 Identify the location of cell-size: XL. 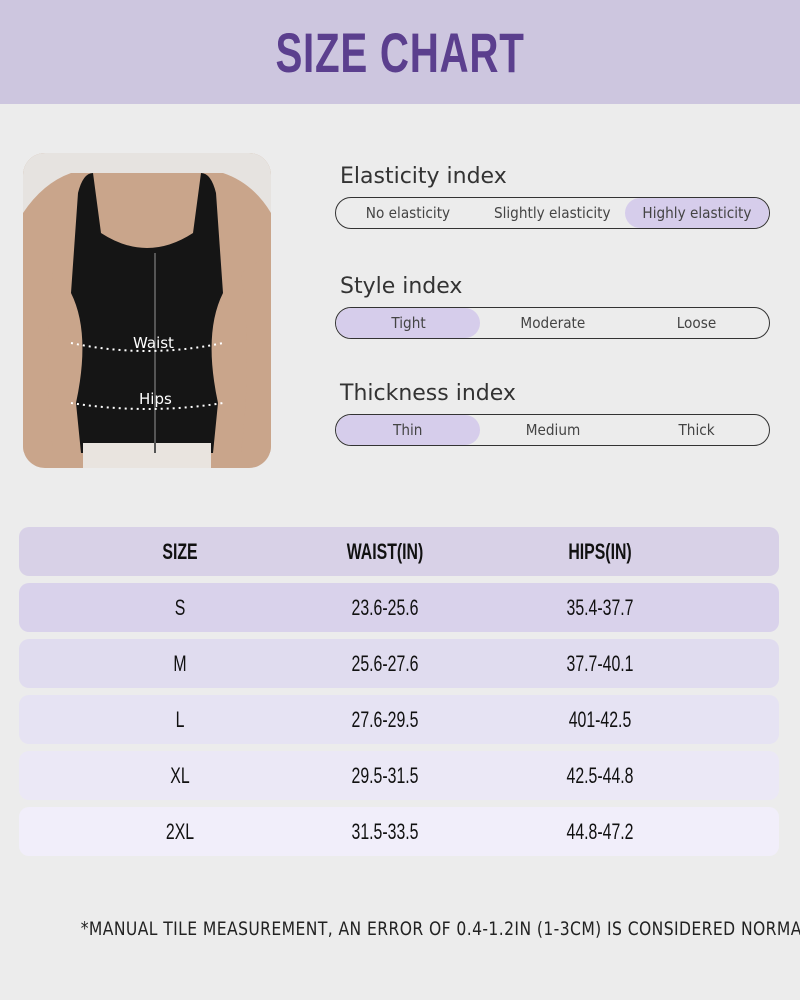
(180, 775).